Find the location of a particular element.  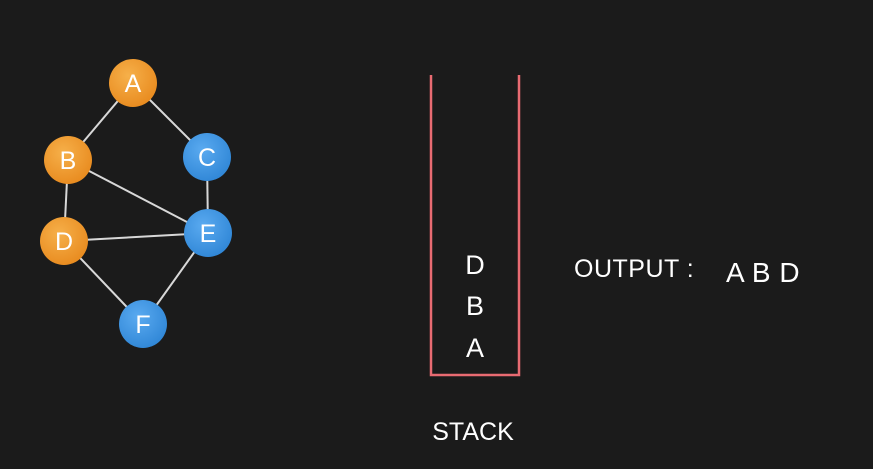

node-label: E is located at coordinates (208, 234).